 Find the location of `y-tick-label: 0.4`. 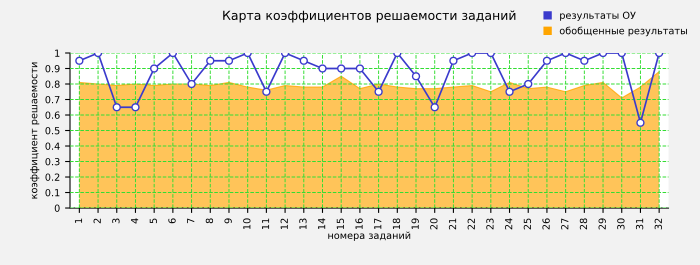

y-tick-label: 0.4 is located at coordinates (52, 146).